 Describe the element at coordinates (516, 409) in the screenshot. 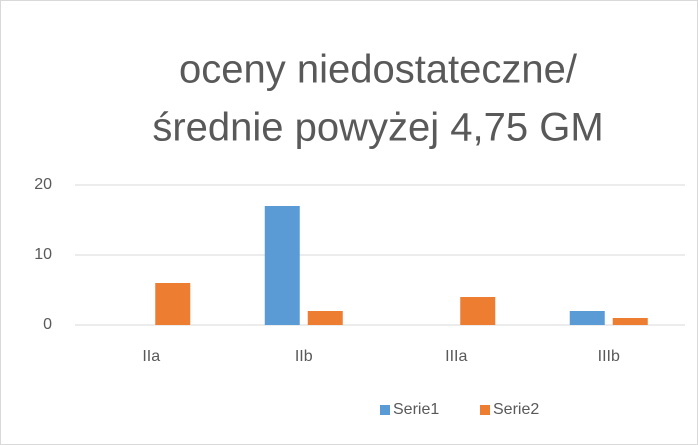

I see `legend-label: Serie2` at that location.